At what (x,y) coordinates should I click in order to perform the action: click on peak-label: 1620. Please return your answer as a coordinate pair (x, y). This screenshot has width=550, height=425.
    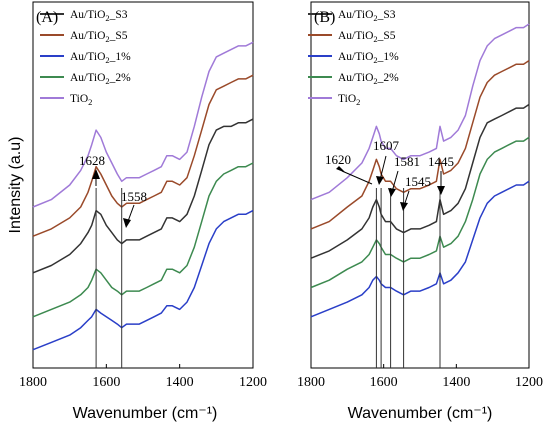
    Looking at the image, I should click on (338, 159).